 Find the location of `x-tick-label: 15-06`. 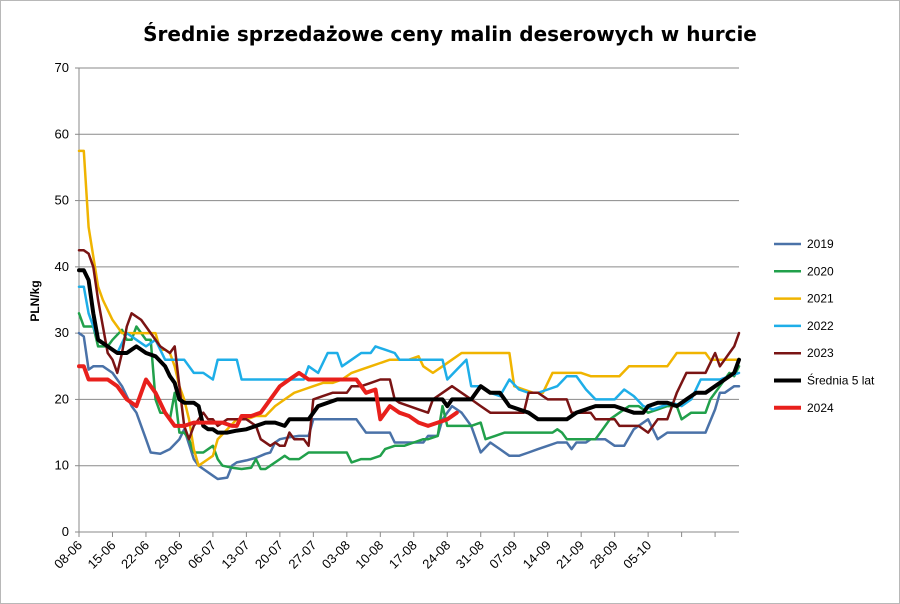

x-tick-label: 15-06 is located at coordinates (101, 555).